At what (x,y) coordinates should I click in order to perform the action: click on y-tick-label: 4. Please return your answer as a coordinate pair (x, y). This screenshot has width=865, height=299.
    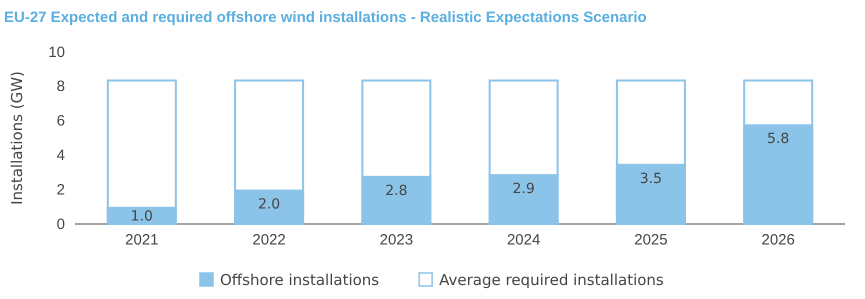
    Looking at the image, I should click on (60, 155).